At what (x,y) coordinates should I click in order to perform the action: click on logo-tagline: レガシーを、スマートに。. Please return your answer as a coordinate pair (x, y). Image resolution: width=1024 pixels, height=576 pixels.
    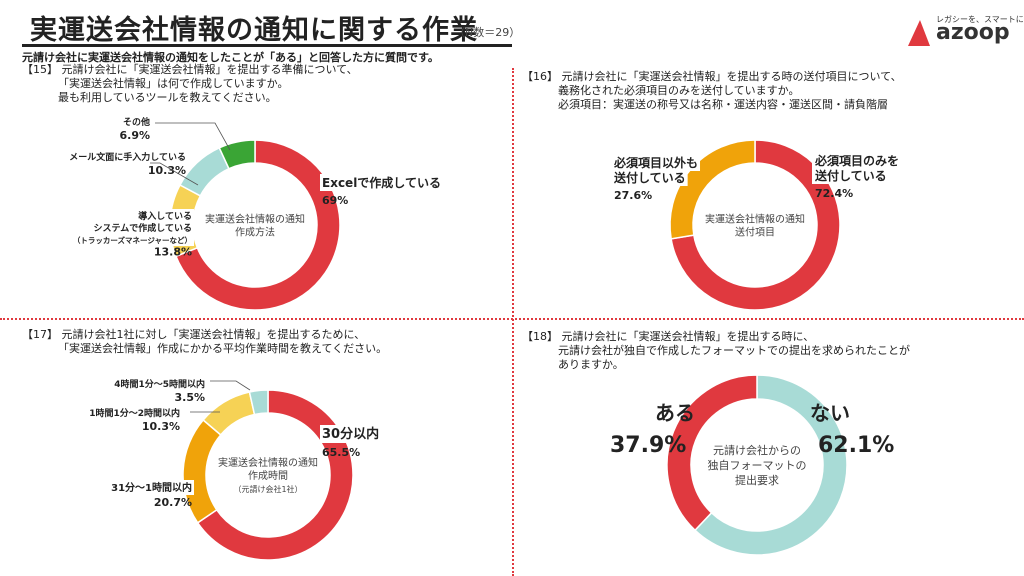
    Looking at the image, I should click on (980, 19).